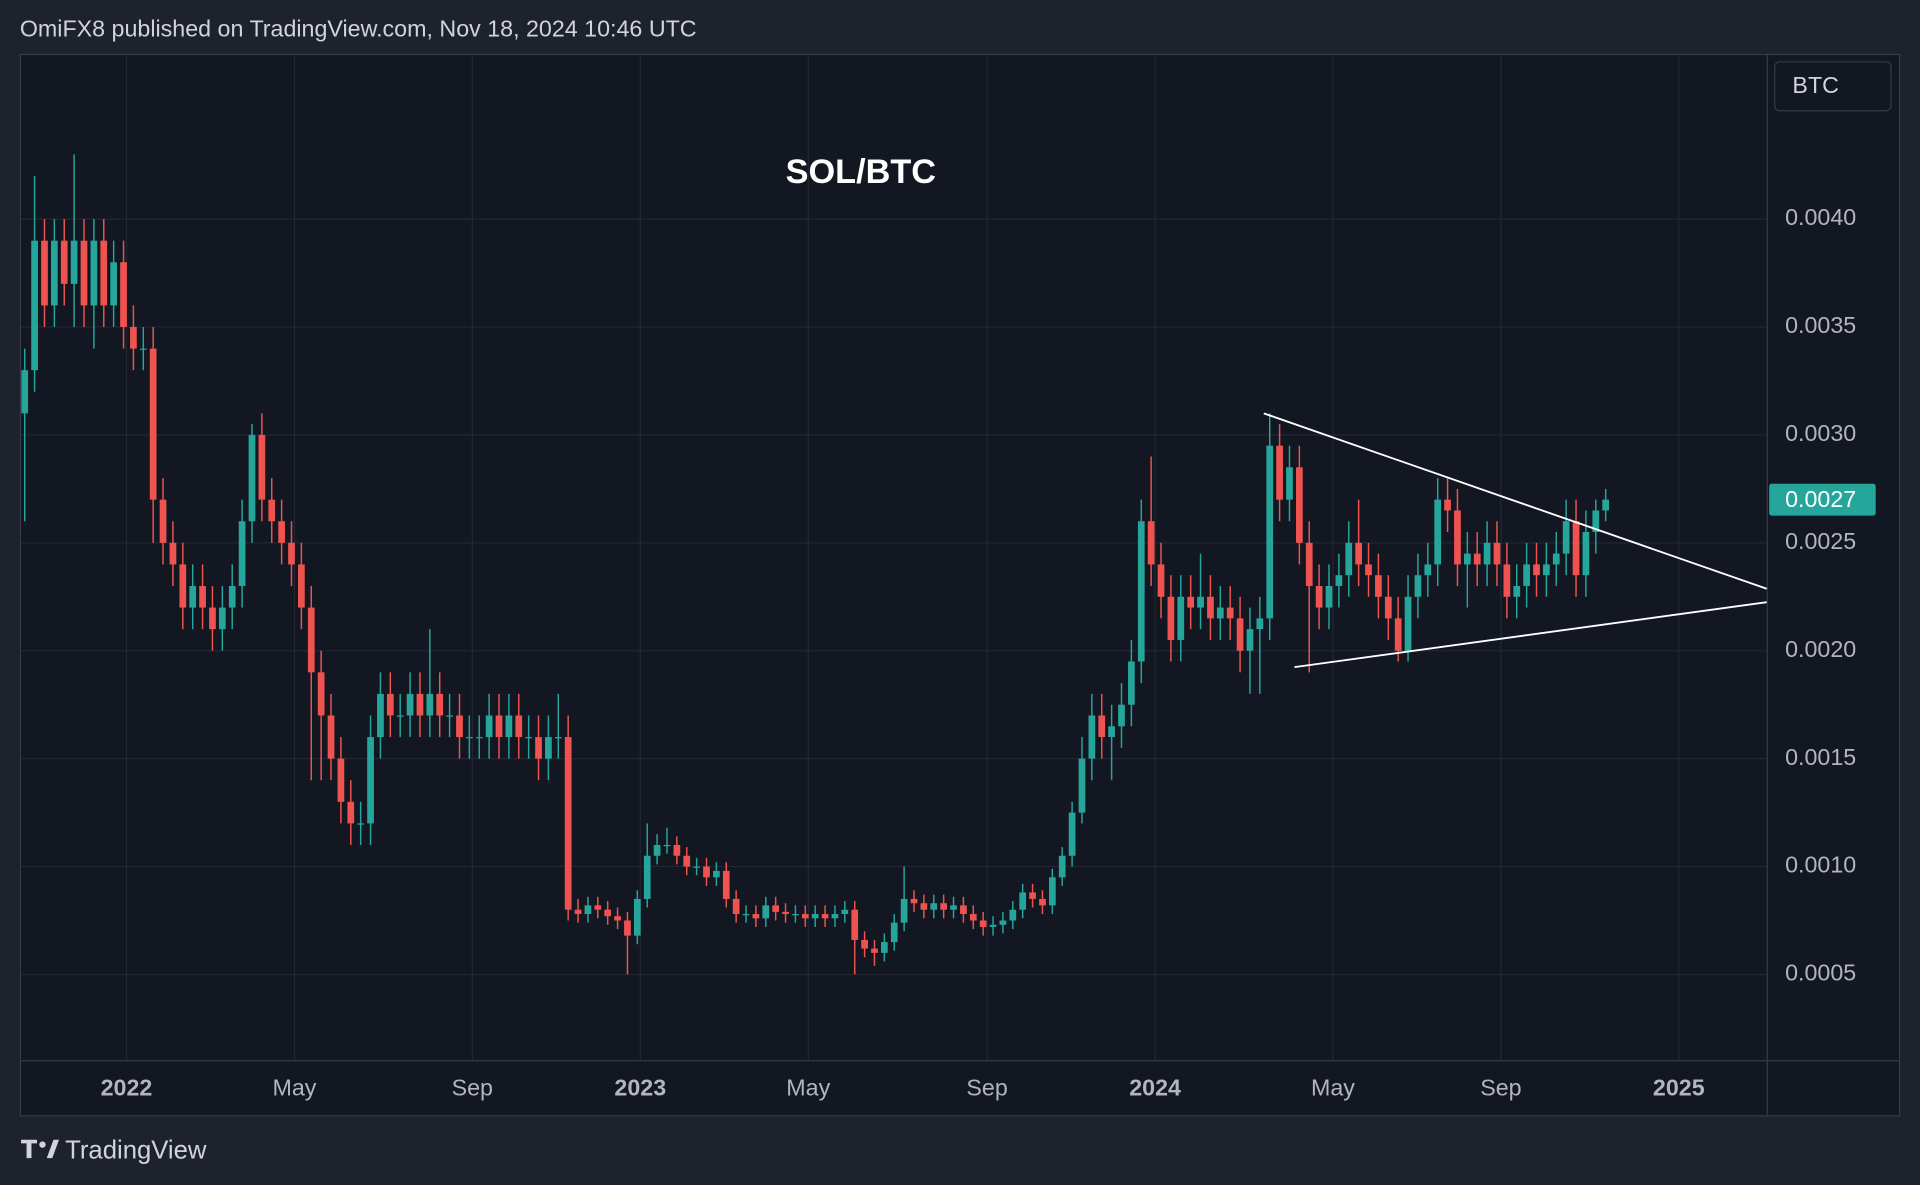 Image resolution: width=1920 pixels, height=1185 pixels. I want to click on trendline, so click(1515, 501).